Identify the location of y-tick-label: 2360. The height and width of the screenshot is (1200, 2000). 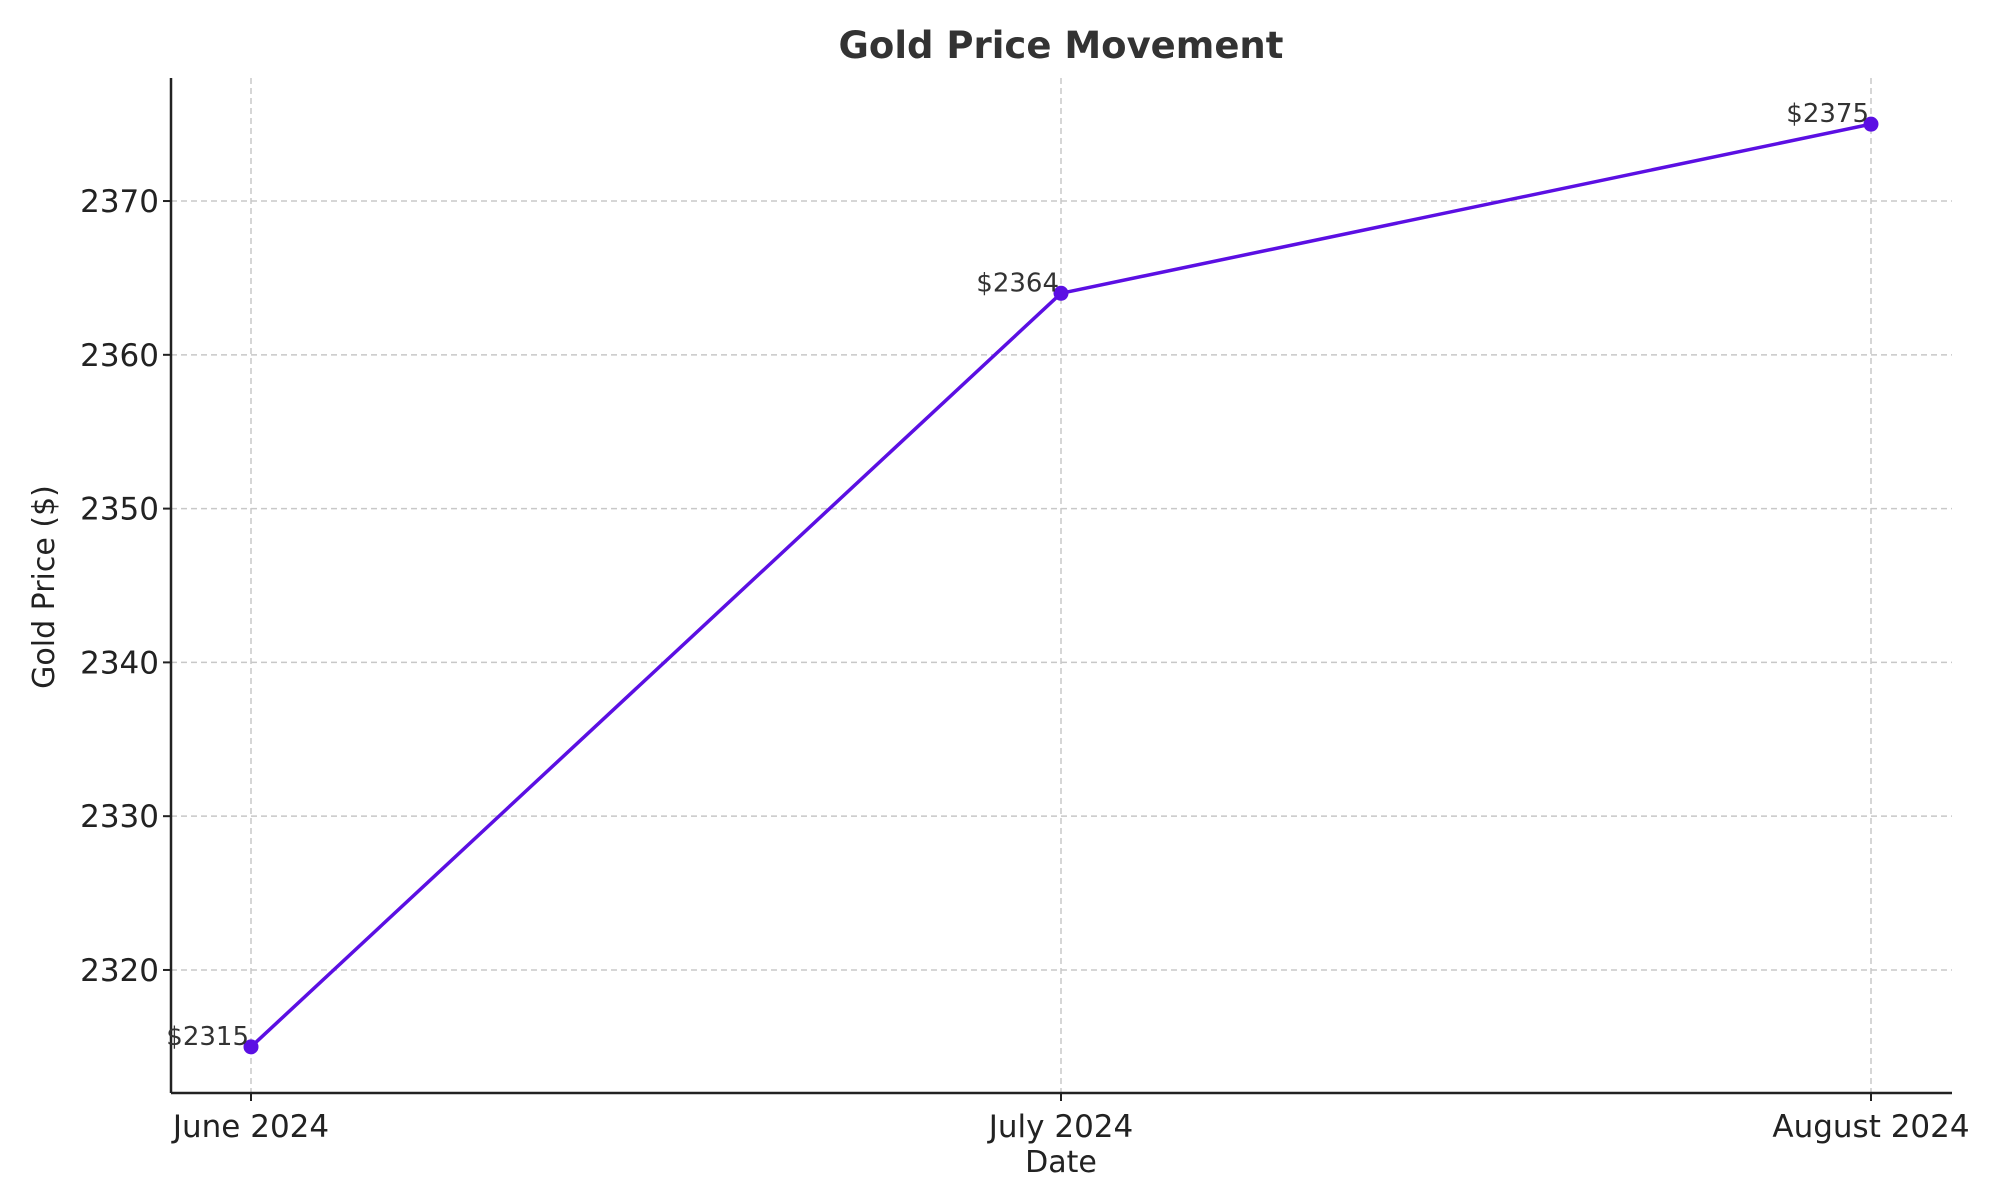
(119, 356).